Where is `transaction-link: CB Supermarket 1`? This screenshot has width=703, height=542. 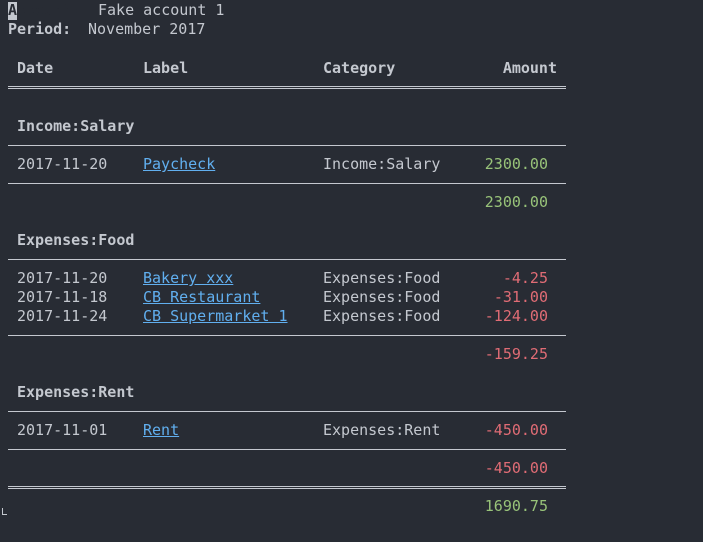
transaction-link: CB Supermarket 1 is located at coordinates (215, 316).